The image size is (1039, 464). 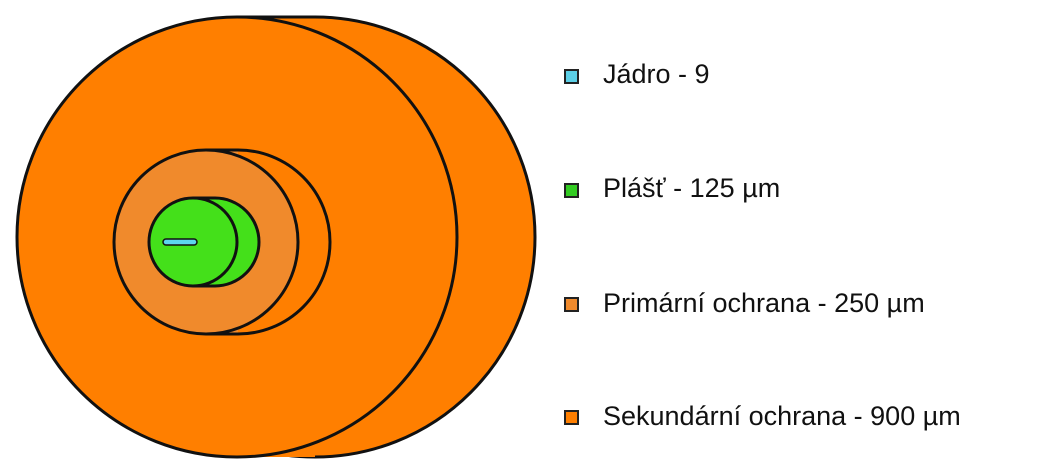 What do you see at coordinates (782, 416) in the screenshot?
I see `legend-label: Sekundární ochrana - 900 µm` at bounding box center [782, 416].